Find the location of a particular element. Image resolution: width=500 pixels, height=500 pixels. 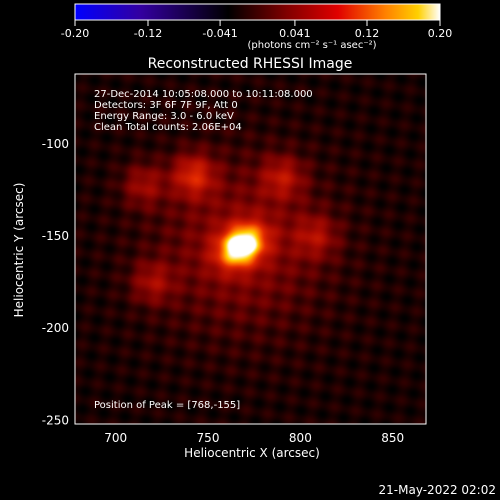

x-tick-label: 750 is located at coordinates (208, 438).